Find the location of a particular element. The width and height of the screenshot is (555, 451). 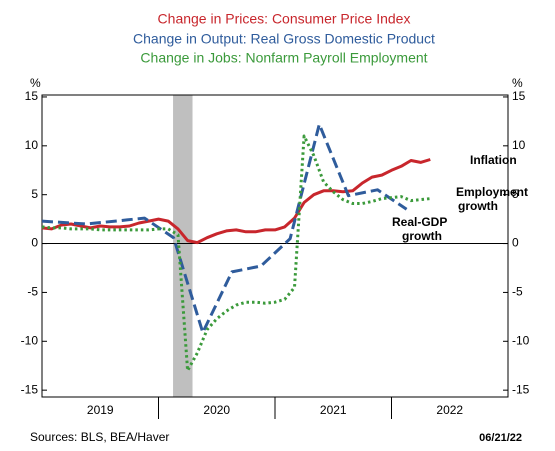

y2-tick-label: 5 is located at coordinates (515, 194).